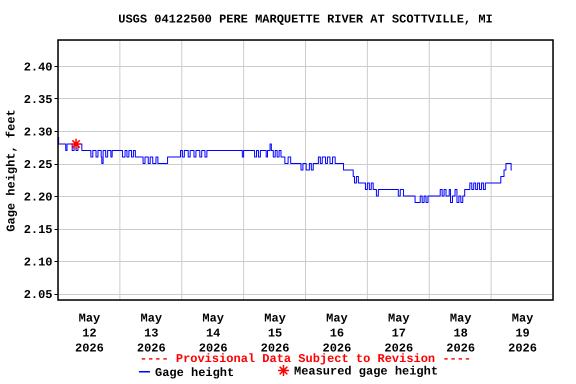 This screenshot has height=384, width=576. Describe the element at coordinates (522, 334) in the screenshot. I see `x-tick-label: May 19 2026` at that location.